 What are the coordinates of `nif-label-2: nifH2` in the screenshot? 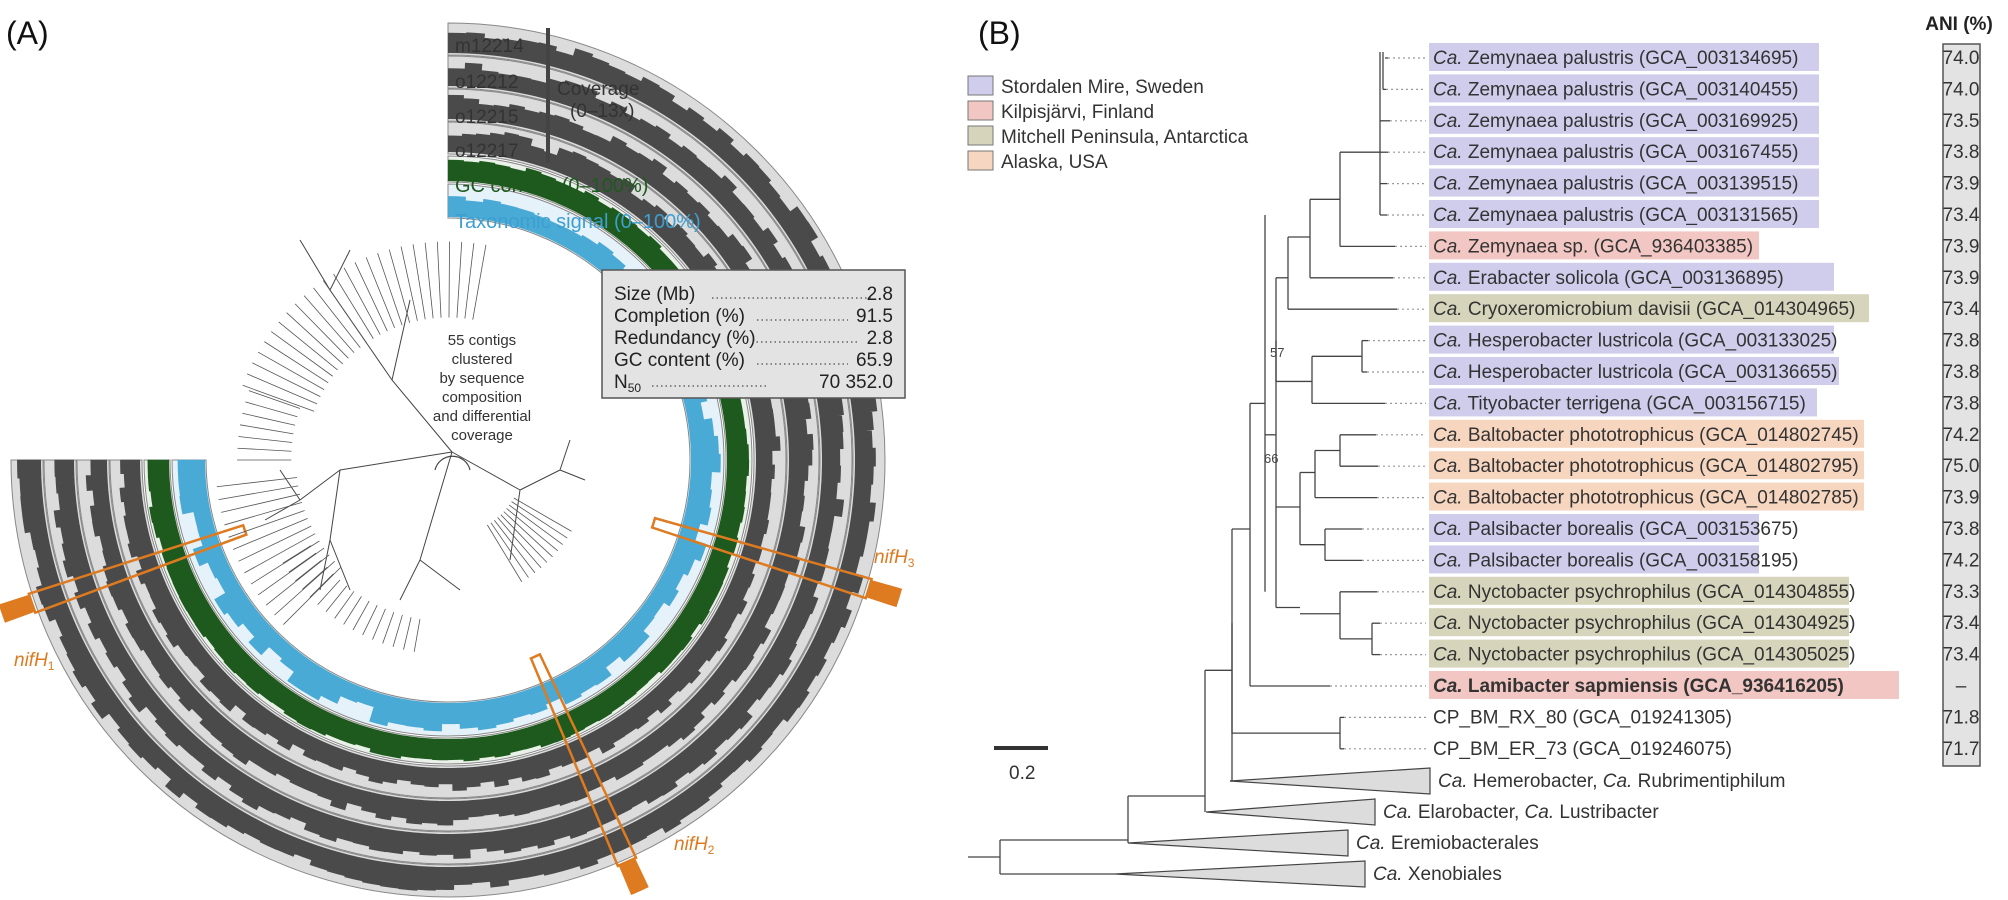 It's located at (694, 845).